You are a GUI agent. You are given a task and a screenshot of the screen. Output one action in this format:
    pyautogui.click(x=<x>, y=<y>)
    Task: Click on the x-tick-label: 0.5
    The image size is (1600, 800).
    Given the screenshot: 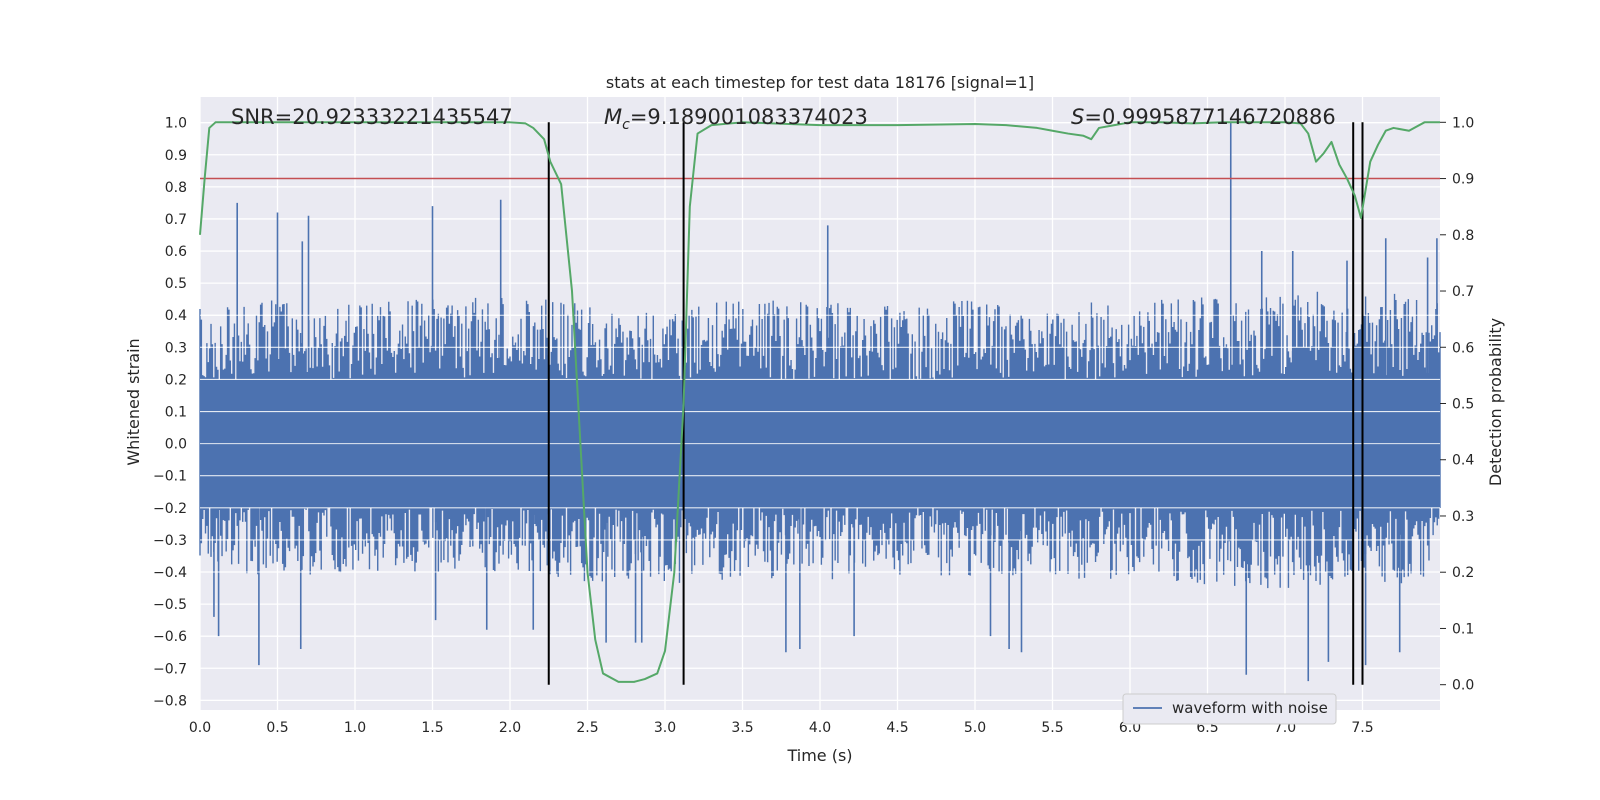 What is the action you would take?
    pyautogui.click(x=277, y=728)
    